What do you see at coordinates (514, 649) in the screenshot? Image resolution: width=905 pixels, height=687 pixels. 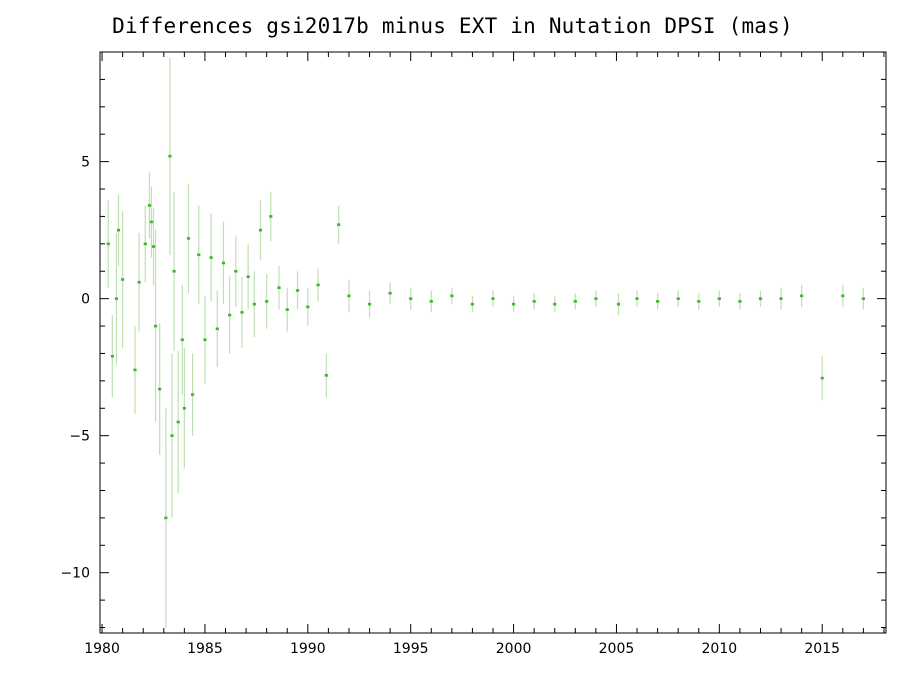 I see `x-axis-tick-label: 2000` at bounding box center [514, 649].